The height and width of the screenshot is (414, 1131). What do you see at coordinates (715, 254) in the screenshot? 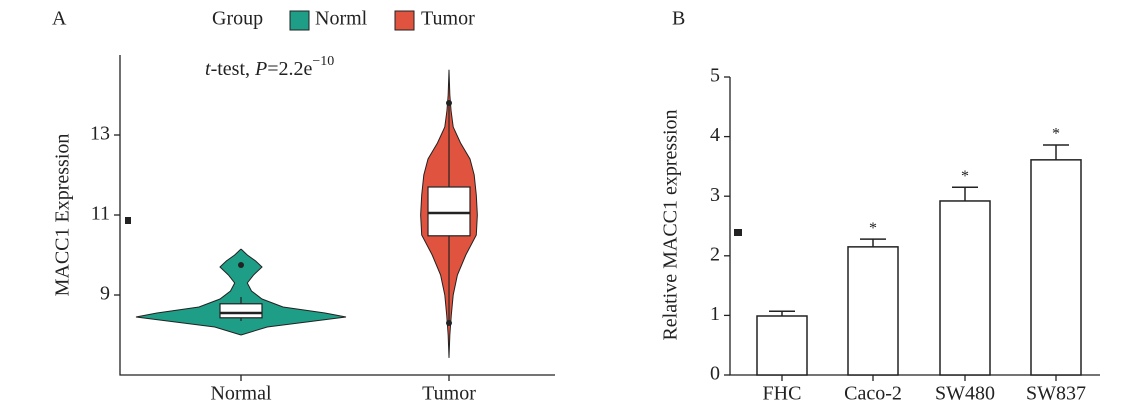
I see `y-tick-label: 2` at bounding box center [715, 254].